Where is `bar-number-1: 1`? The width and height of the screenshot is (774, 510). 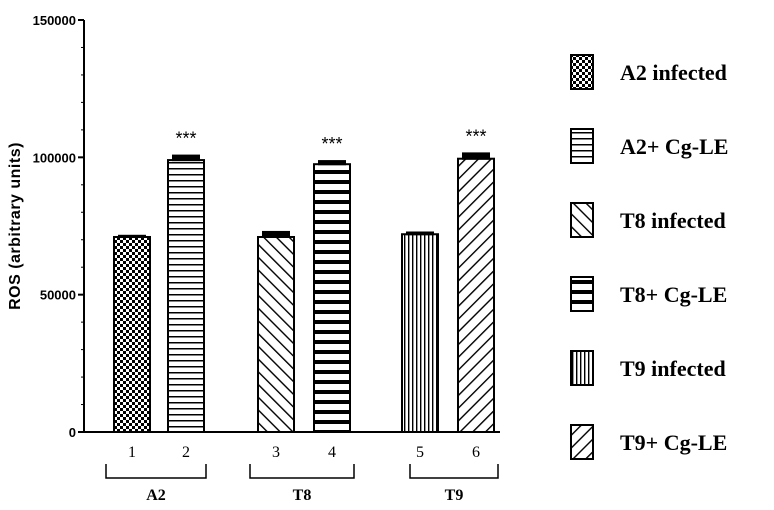 bar-number-1: 1 is located at coordinates (132, 452).